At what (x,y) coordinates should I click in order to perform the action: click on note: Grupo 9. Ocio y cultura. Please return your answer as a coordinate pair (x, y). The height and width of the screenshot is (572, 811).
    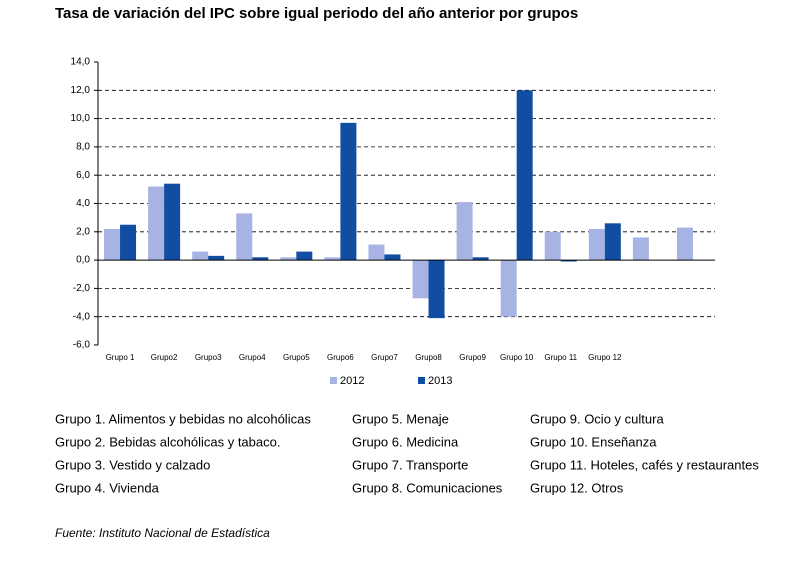
    Looking at the image, I should click on (597, 418).